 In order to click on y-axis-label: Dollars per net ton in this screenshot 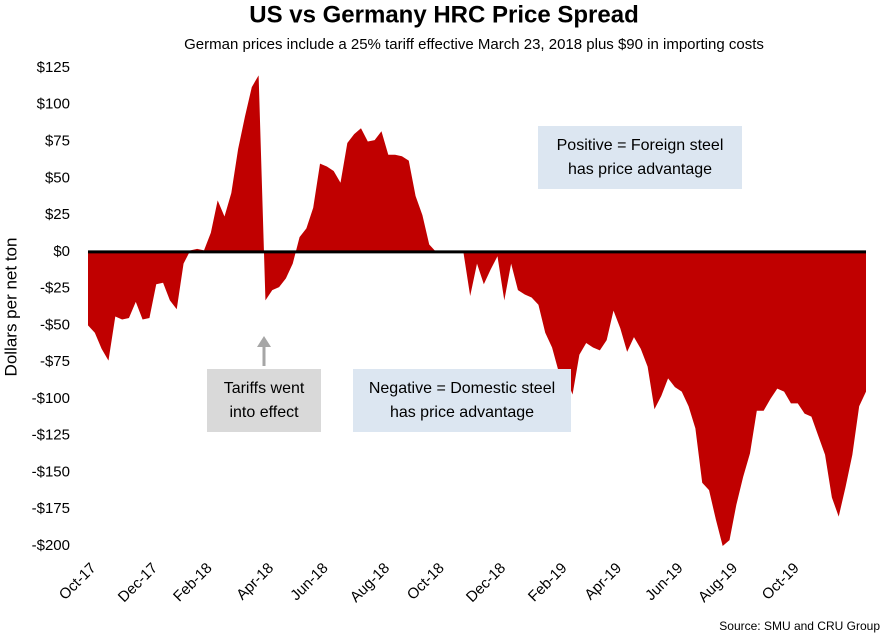, I will do `click(10, 307)`.